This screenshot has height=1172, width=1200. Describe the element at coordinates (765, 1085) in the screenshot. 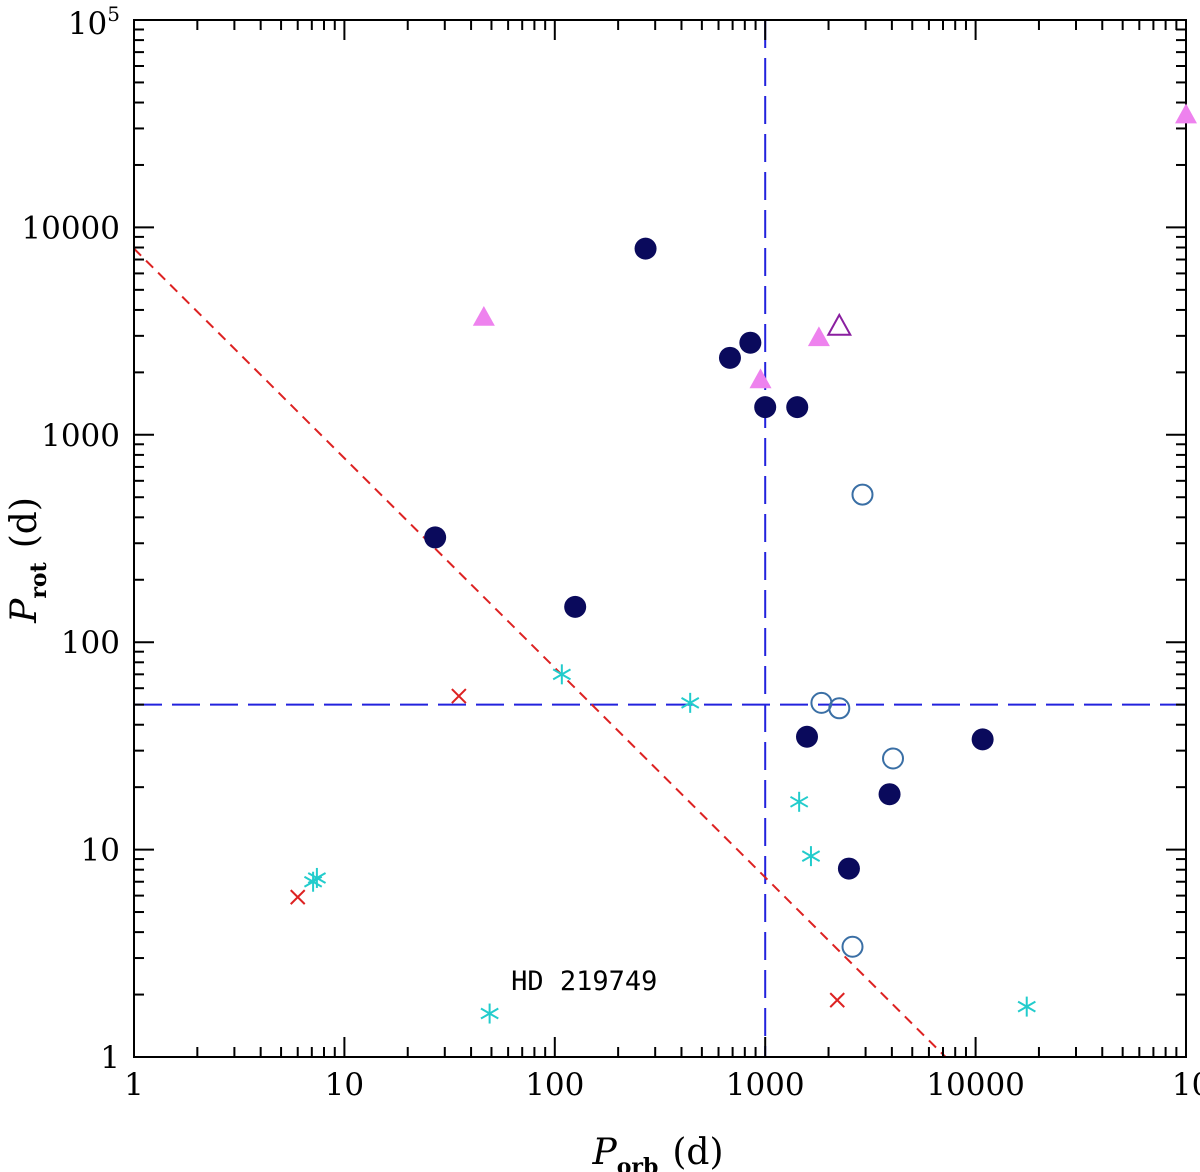

I see `x-tick-label: 1000` at that location.